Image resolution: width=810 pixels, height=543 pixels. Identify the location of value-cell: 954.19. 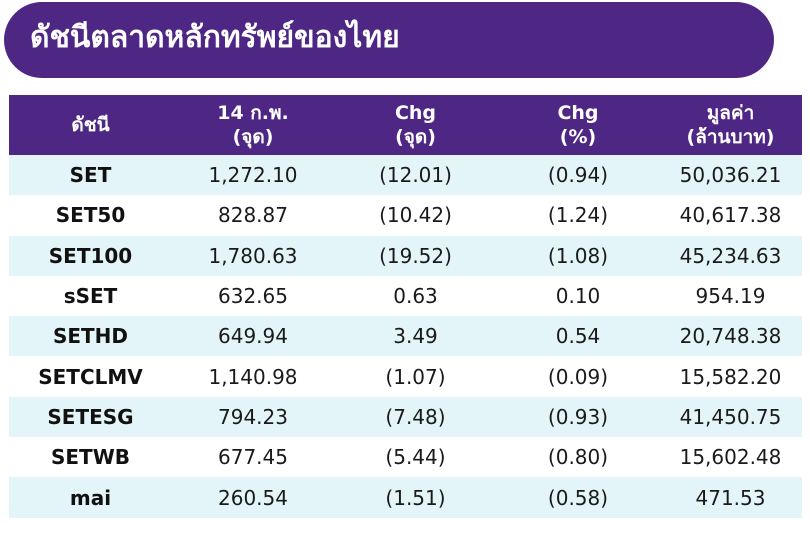
(730, 296).